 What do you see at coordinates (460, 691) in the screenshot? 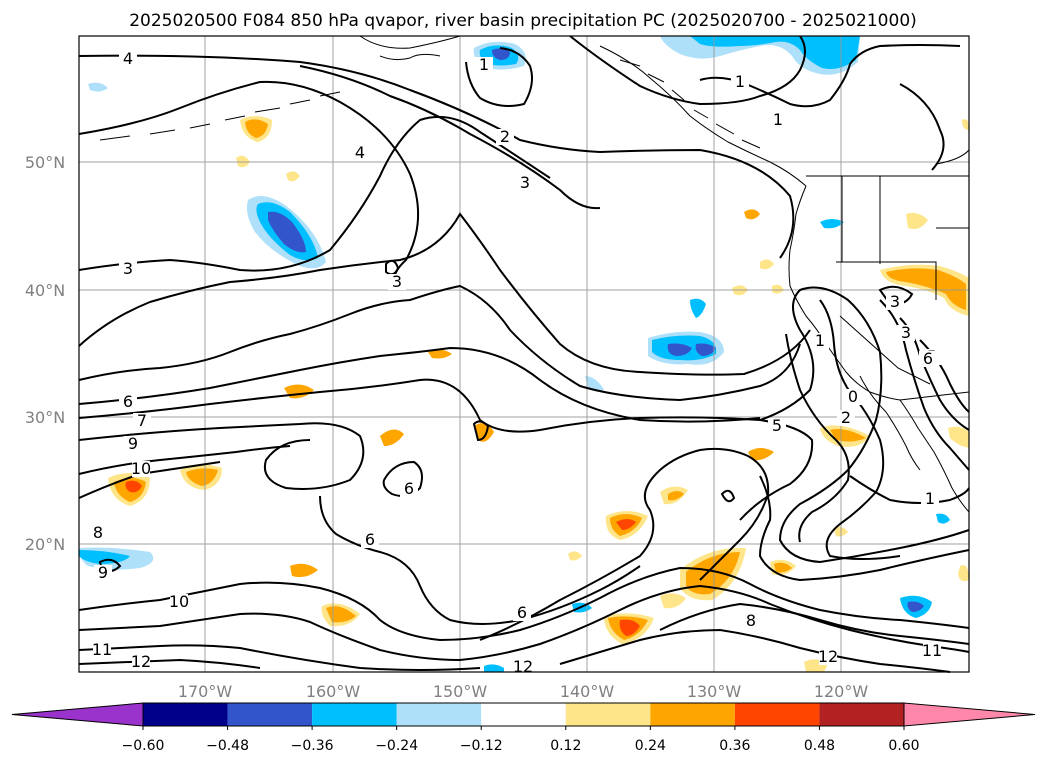
I see `lon-label: 150°W` at bounding box center [460, 691].